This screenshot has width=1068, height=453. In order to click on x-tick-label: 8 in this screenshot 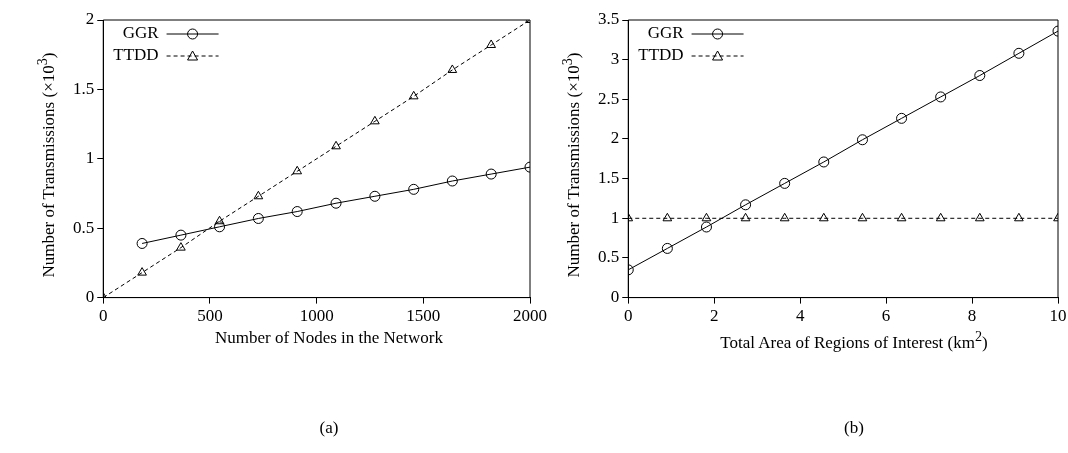, I will do `click(972, 316)`.